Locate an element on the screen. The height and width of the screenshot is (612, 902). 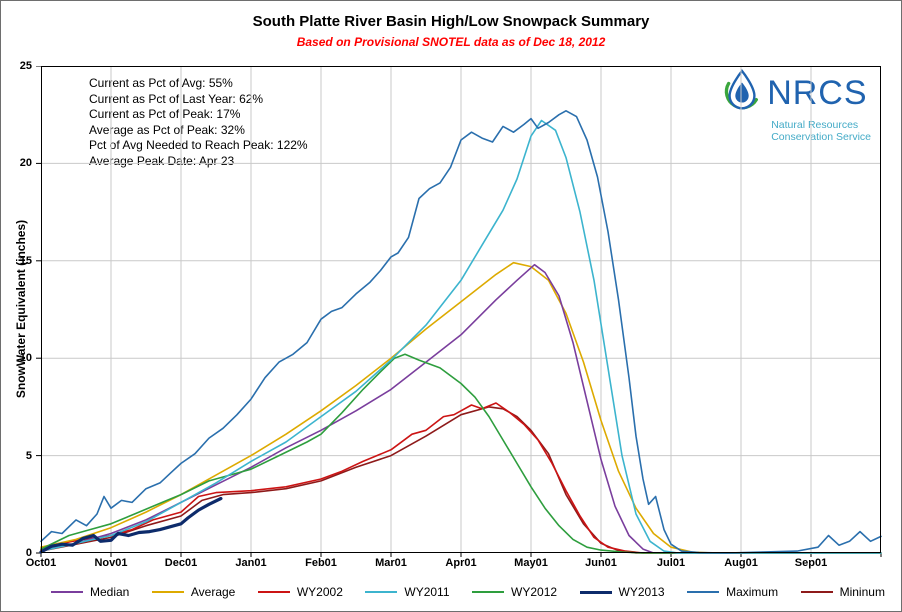
x-tick-label: Mar01 is located at coordinates (391, 563).